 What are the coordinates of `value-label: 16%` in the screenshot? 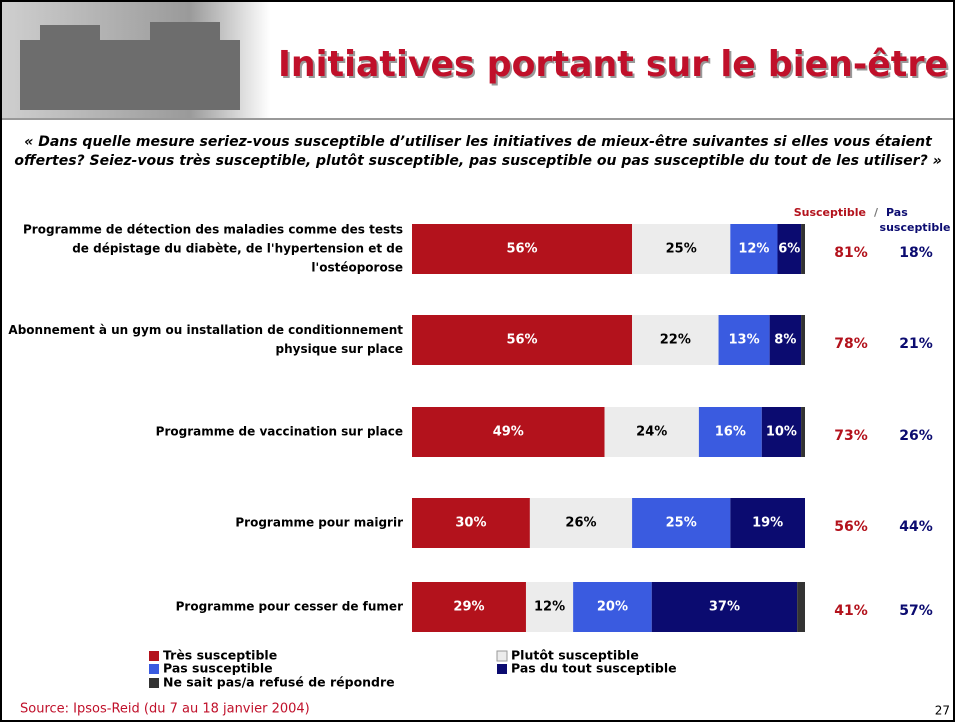 It's located at (730, 432).